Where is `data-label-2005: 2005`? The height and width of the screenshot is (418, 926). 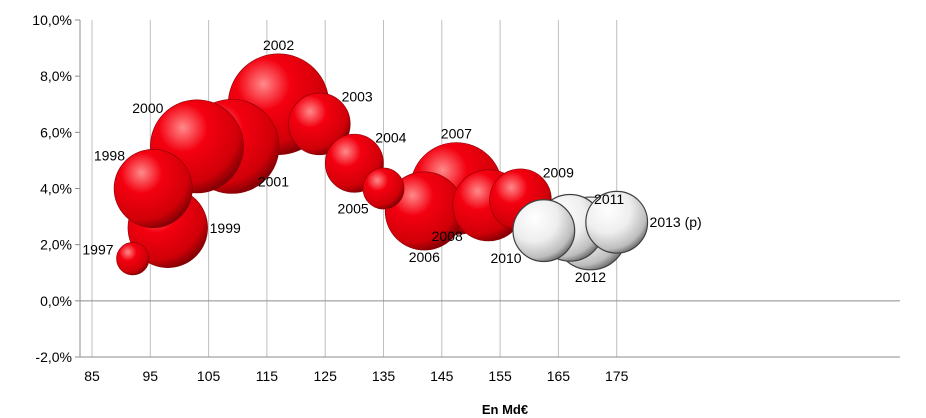
data-label-2005: 2005 is located at coordinates (353, 208).